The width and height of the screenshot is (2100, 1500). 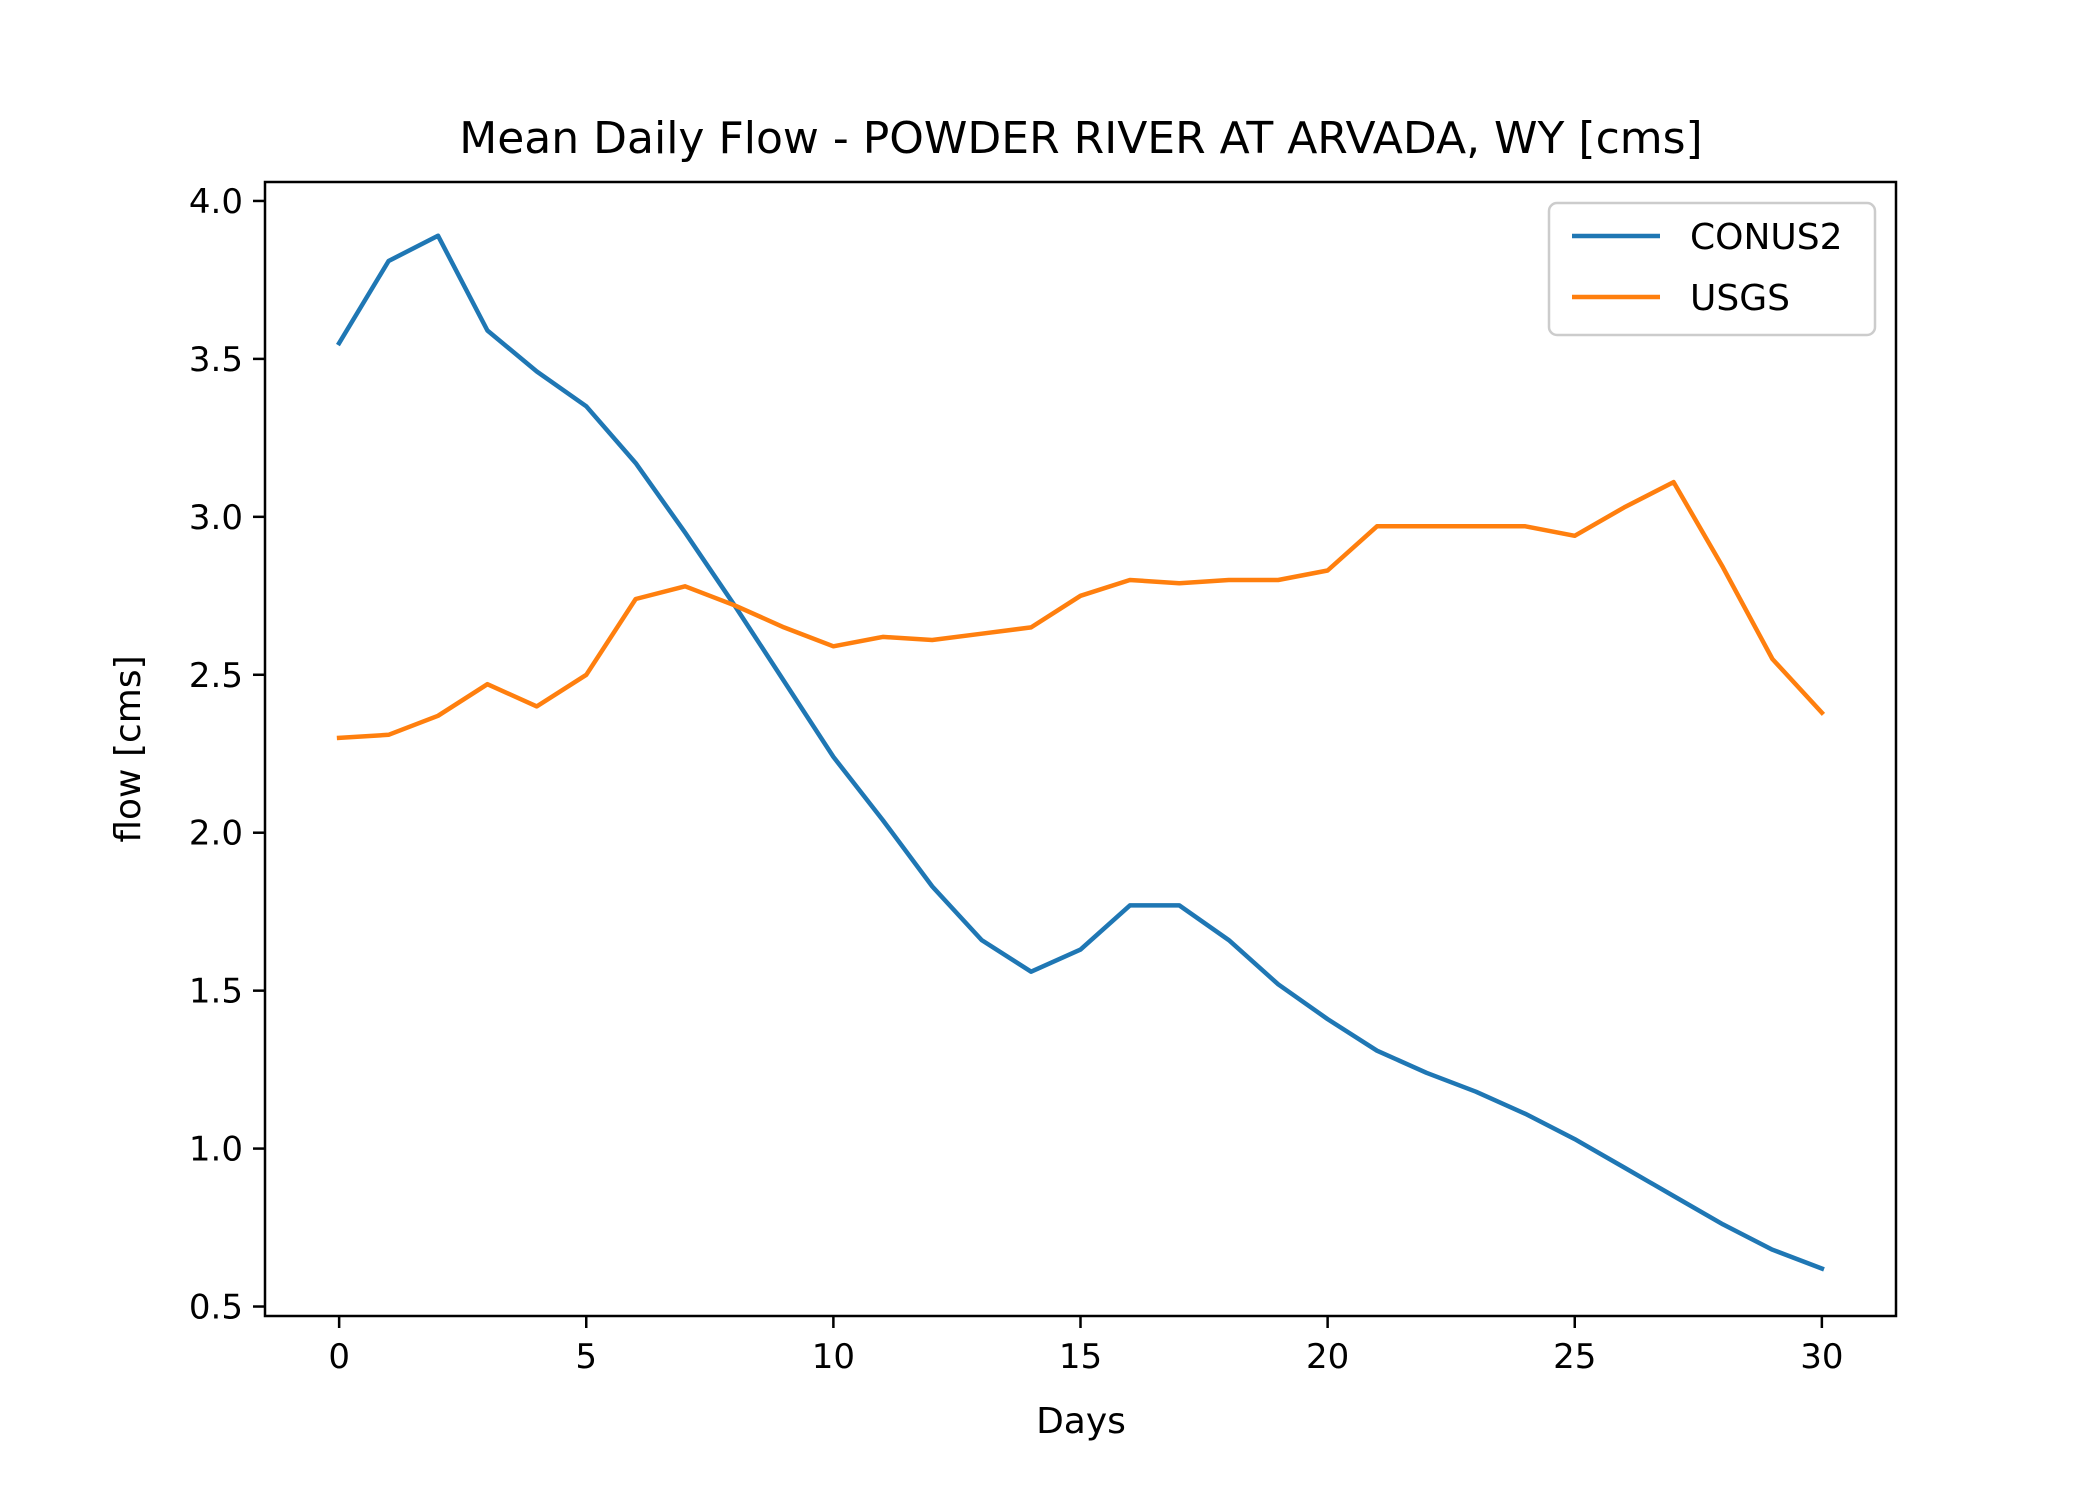 What do you see at coordinates (1574, 1357) in the screenshot?
I see `x-tick-label: 25` at bounding box center [1574, 1357].